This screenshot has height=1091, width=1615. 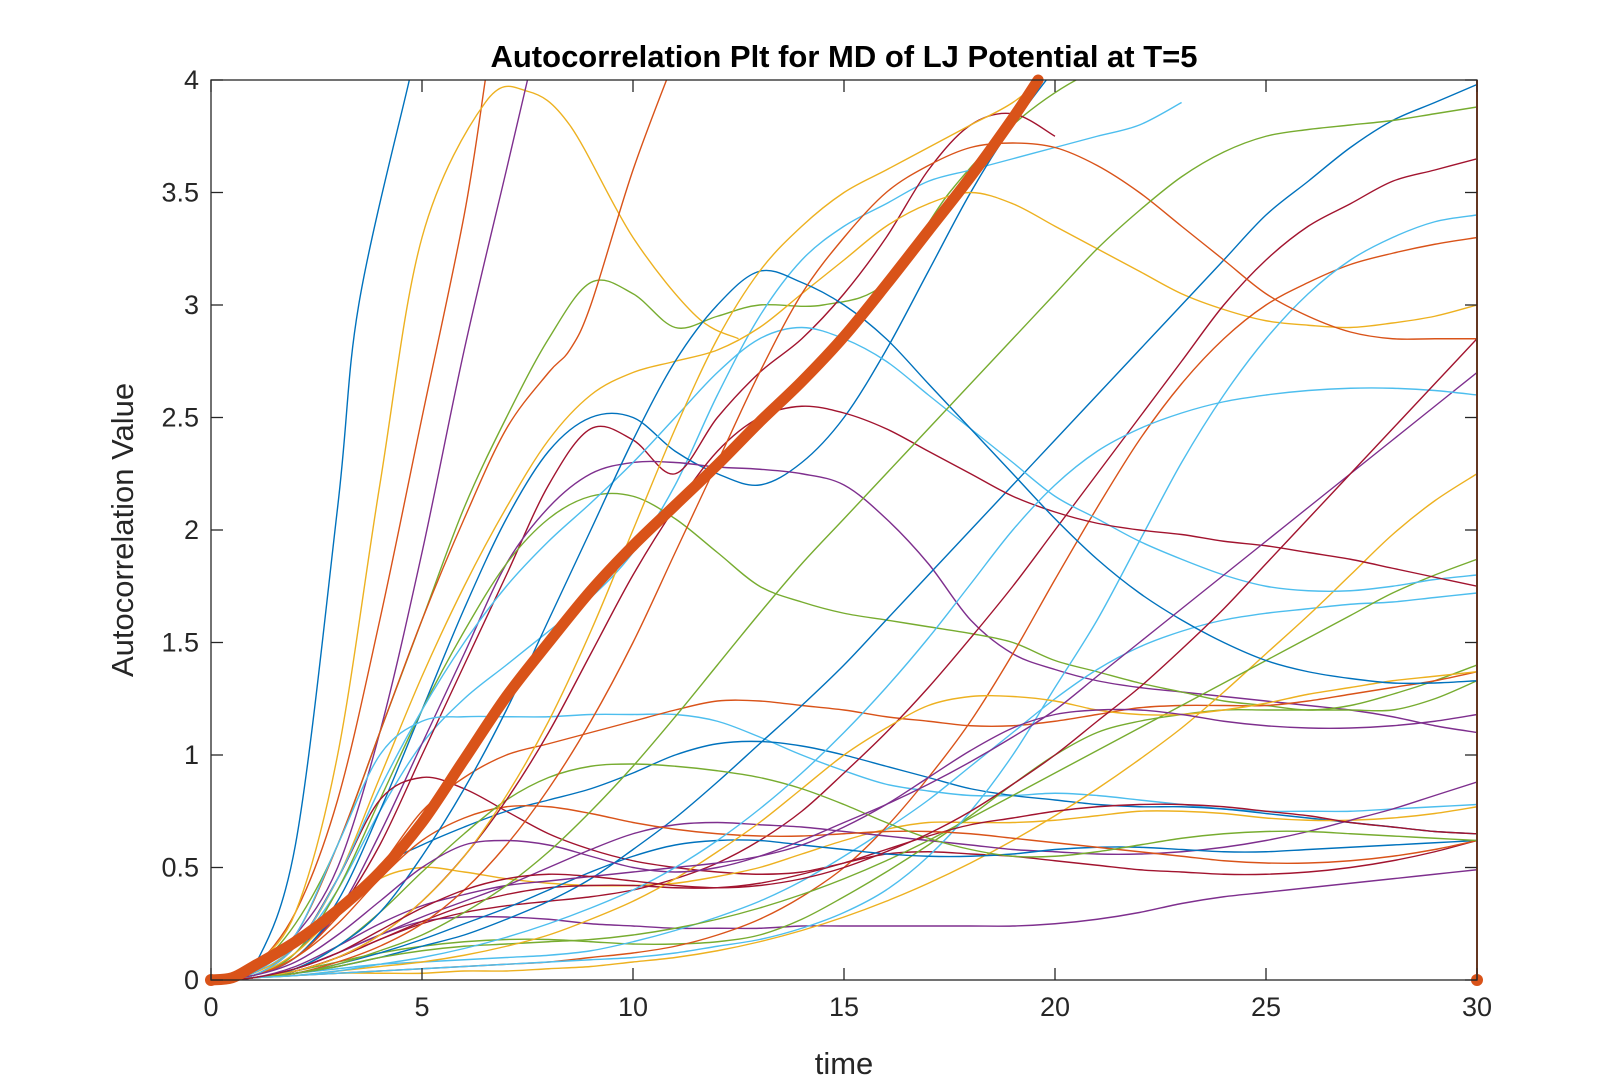 What do you see at coordinates (421, 1007) in the screenshot?
I see `x-tick-label: 5` at bounding box center [421, 1007].